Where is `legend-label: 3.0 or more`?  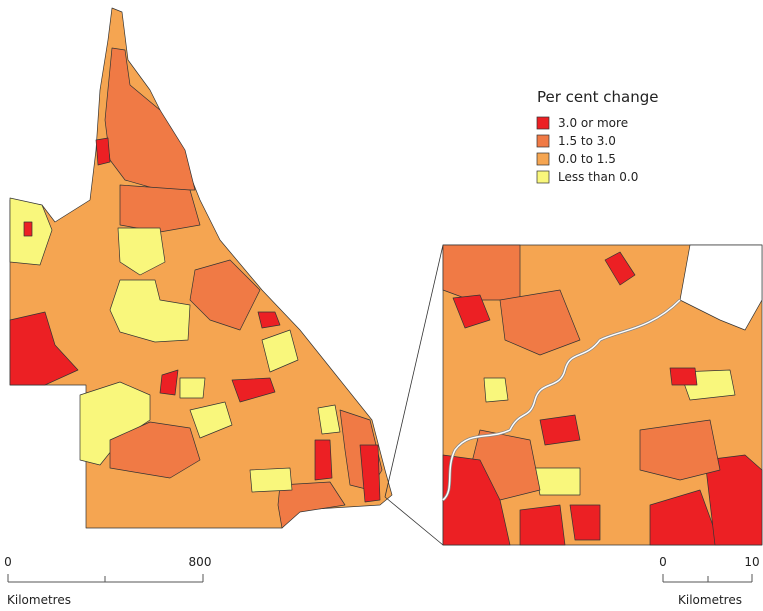 legend-label: 3.0 or more is located at coordinates (593, 123).